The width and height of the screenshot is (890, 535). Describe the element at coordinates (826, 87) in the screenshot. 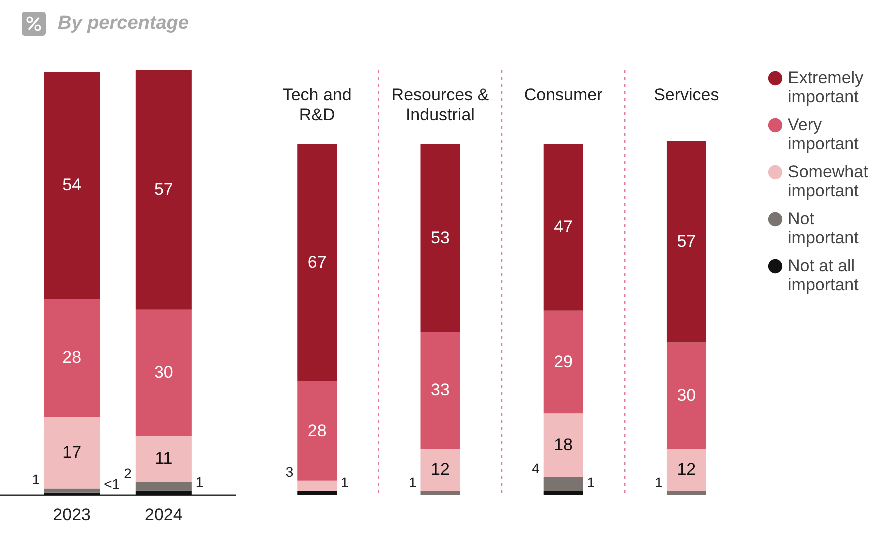

I see `legend-label: Extremely important` at that location.